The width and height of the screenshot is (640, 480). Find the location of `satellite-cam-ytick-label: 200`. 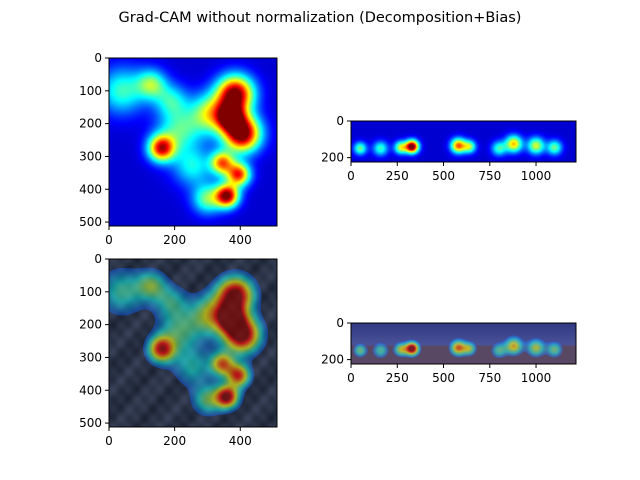

satellite-cam-ytick-label: 200 is located at coordinates (90, 124).